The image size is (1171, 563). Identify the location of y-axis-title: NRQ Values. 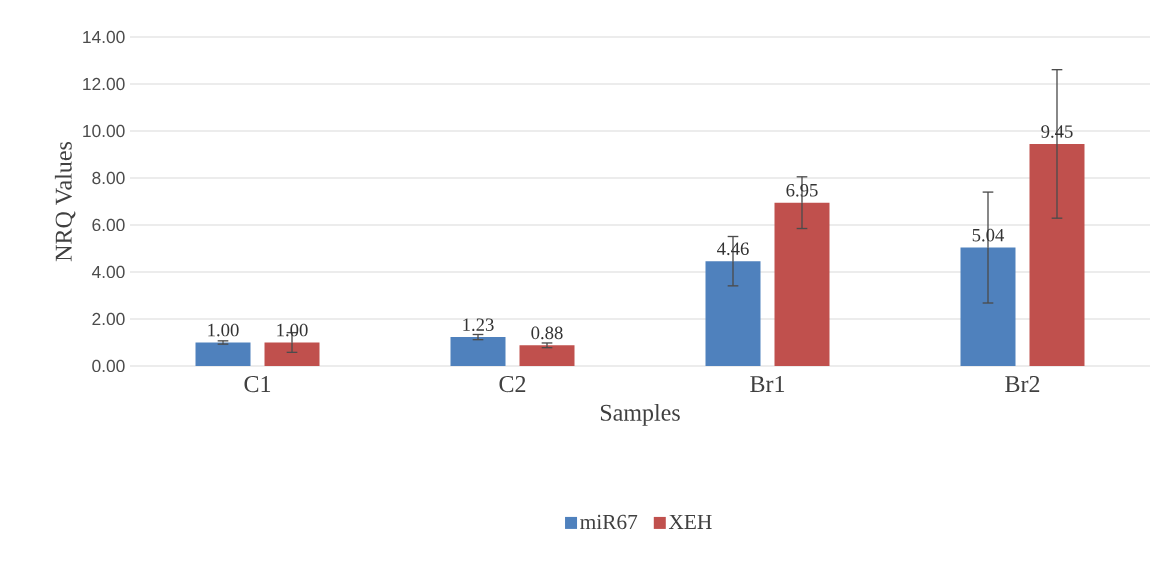
(65, 202).